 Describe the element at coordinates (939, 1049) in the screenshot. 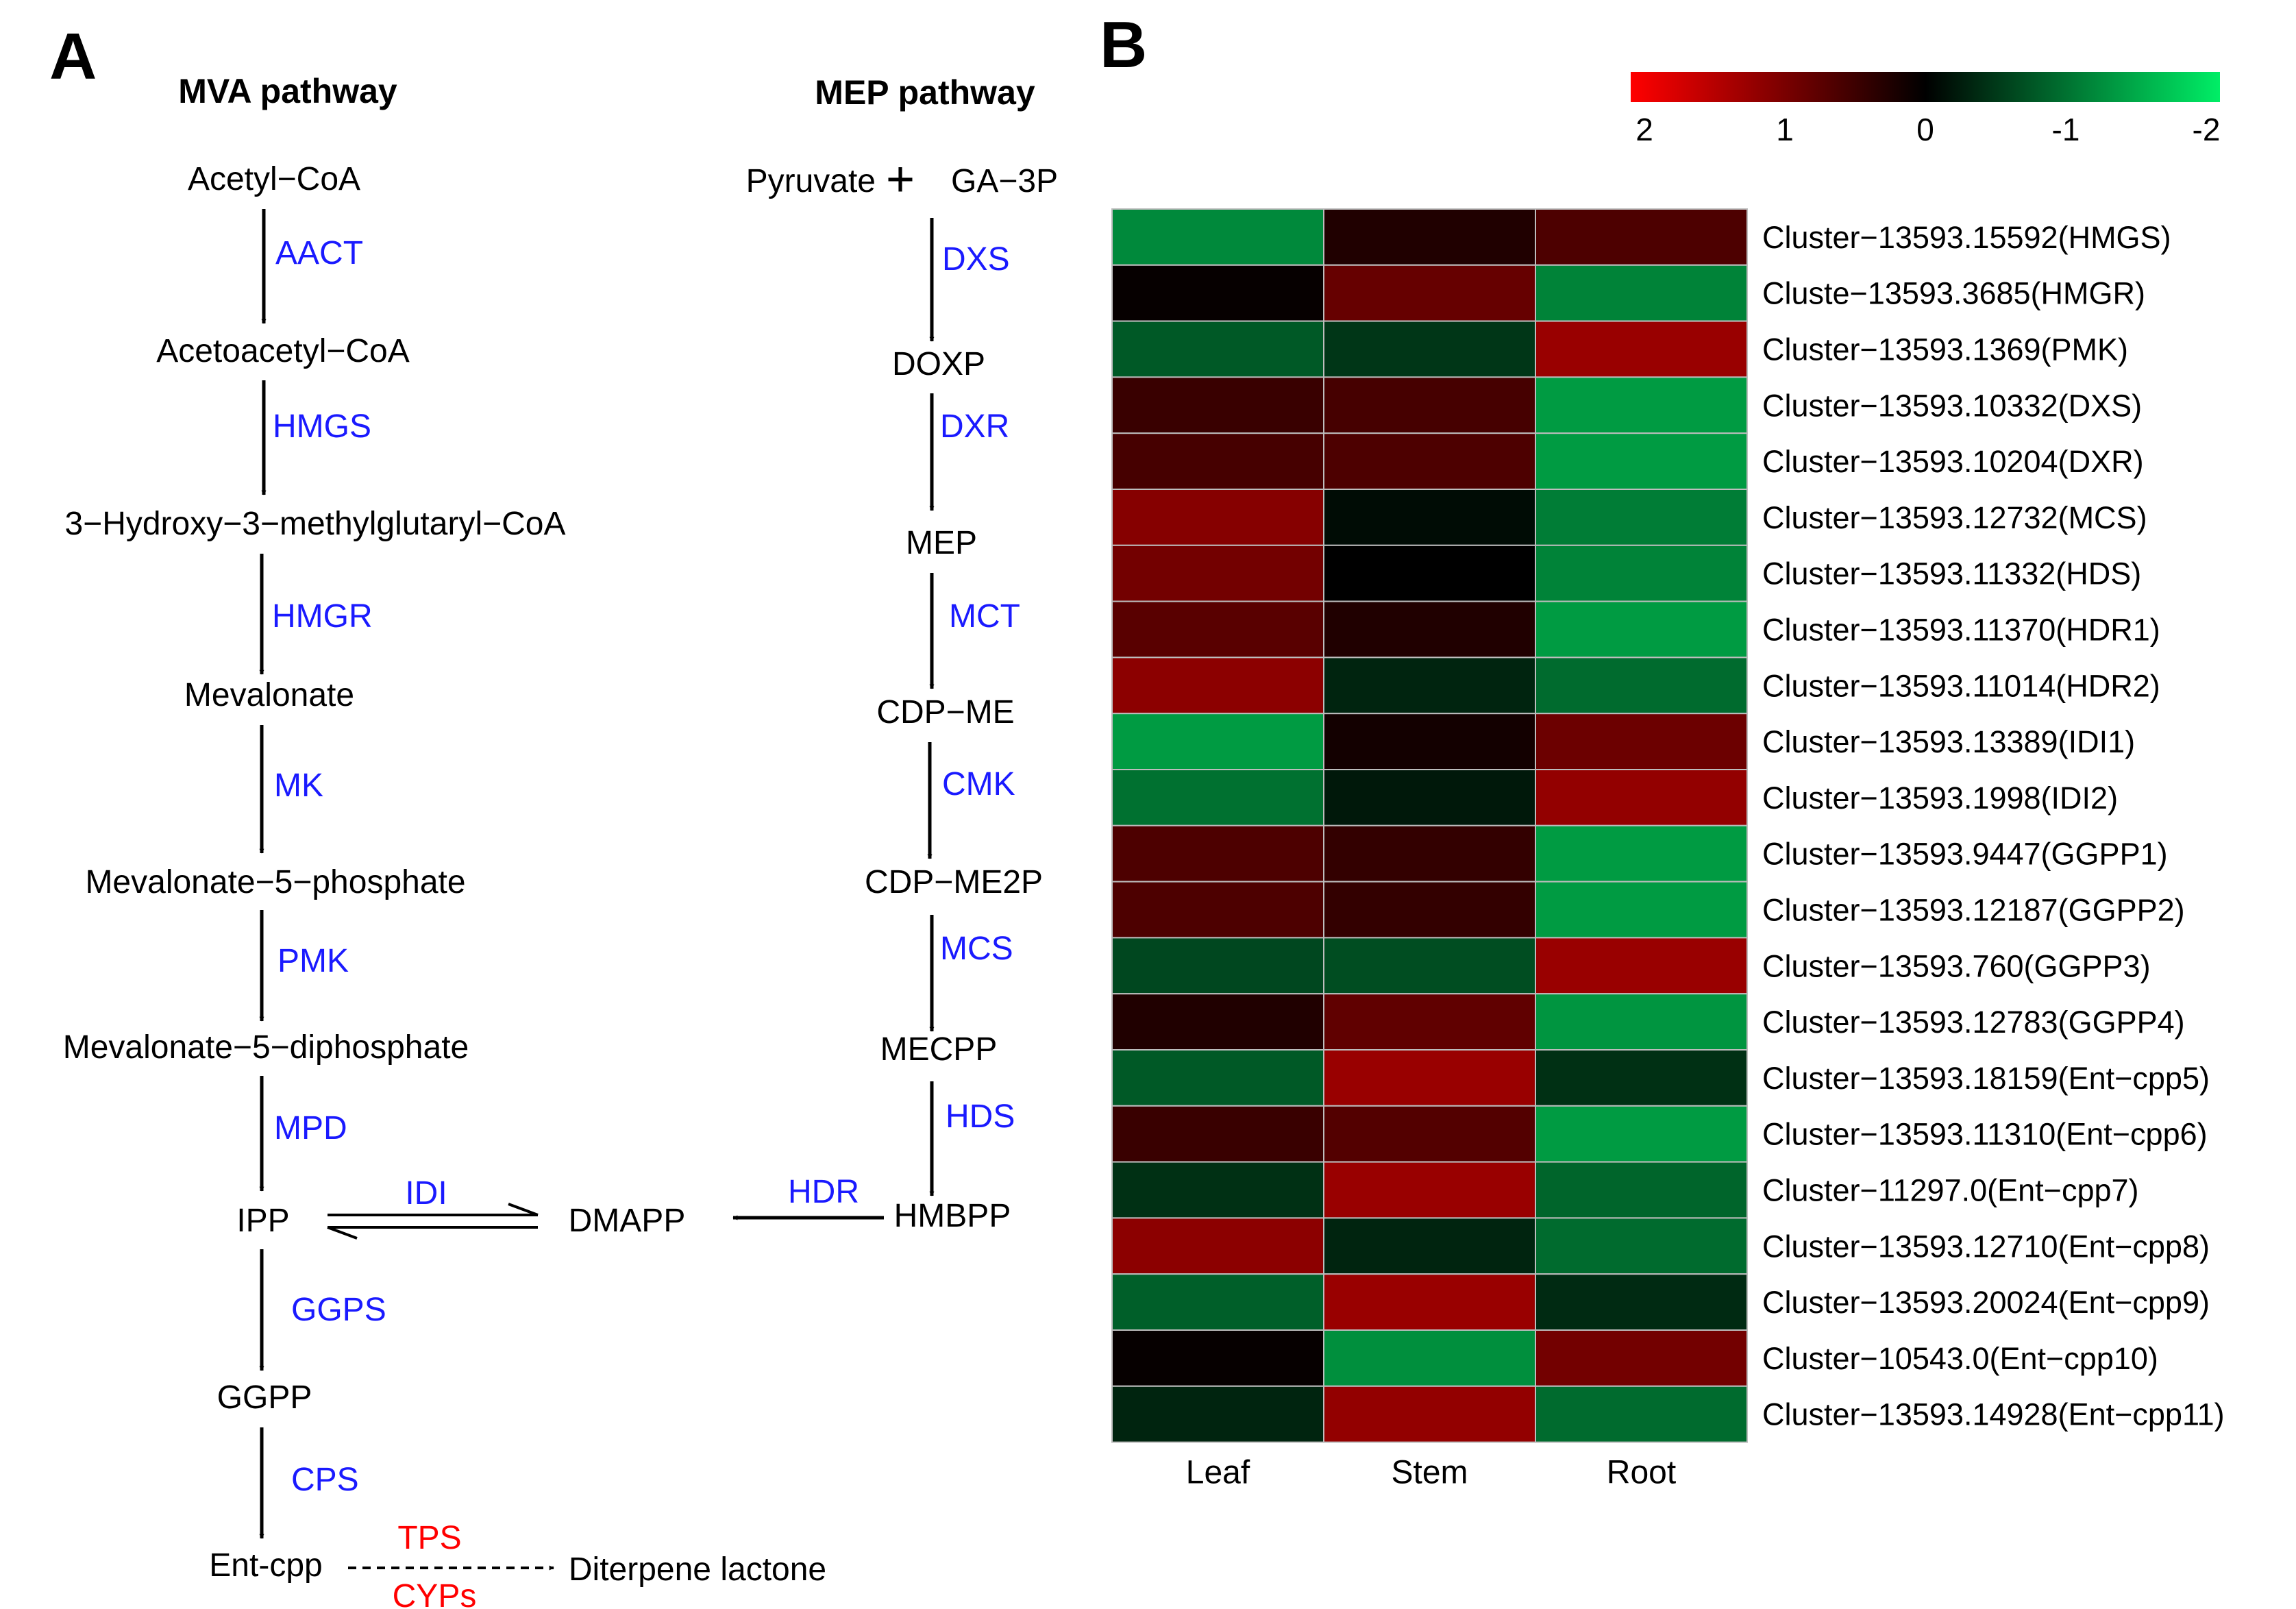

I see `metabolite-mecpp: MECPP` at that location.